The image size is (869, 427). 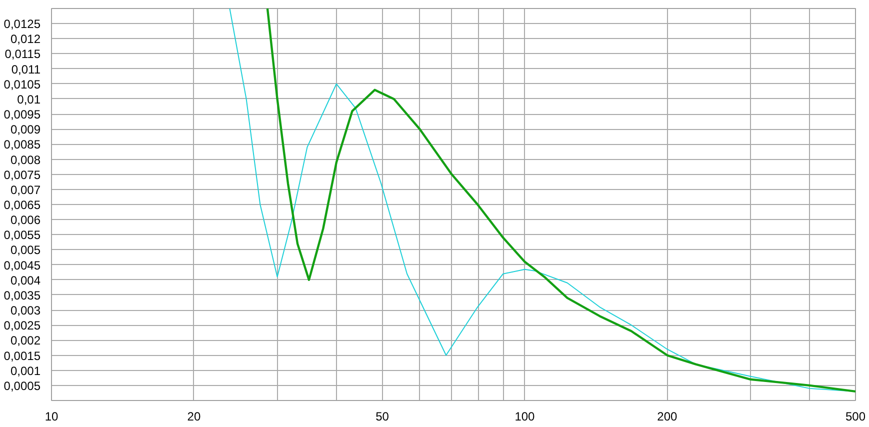 I want to click on y-tick-label: 0,0045, so click(x=22, y=265).